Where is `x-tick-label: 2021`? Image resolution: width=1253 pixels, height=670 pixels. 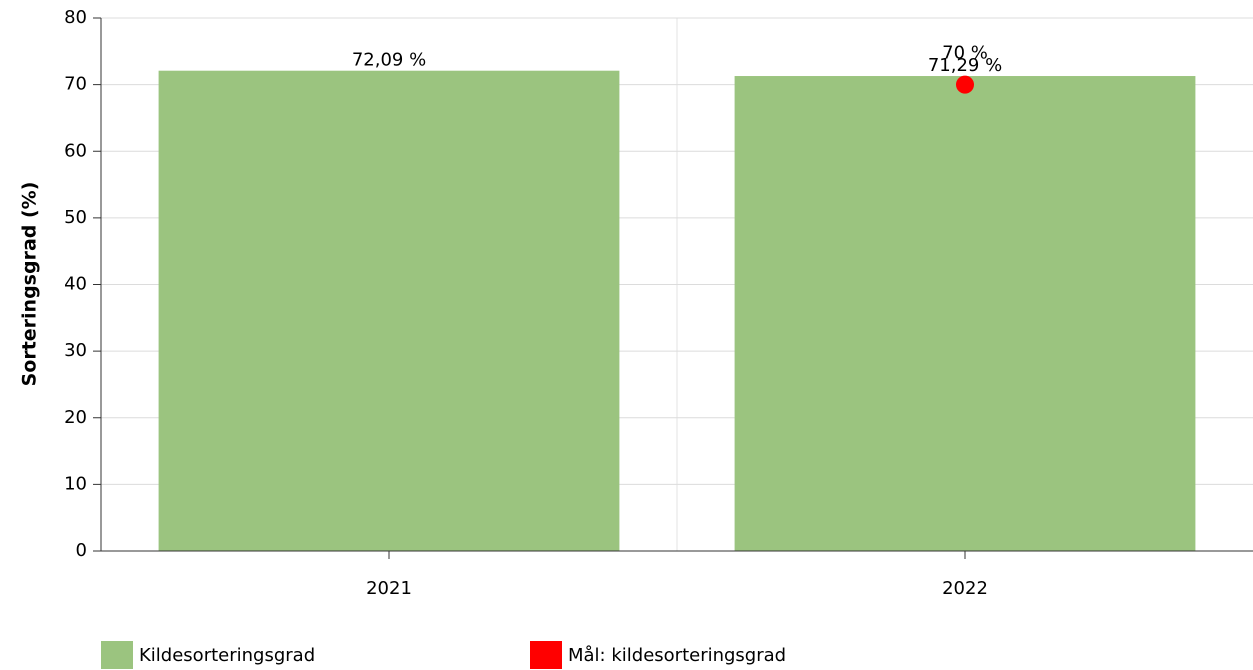 x-tick-label: 2021 is located at coordinates (389, 588).